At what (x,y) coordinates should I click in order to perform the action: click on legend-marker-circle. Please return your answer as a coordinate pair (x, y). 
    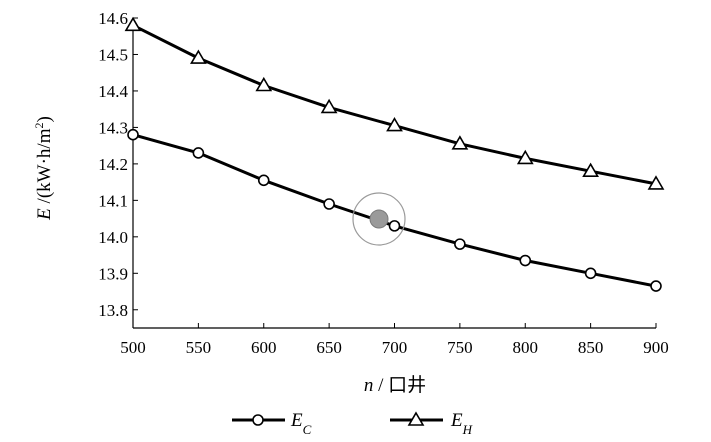
    Looking at the image, I should click on (258, 420).